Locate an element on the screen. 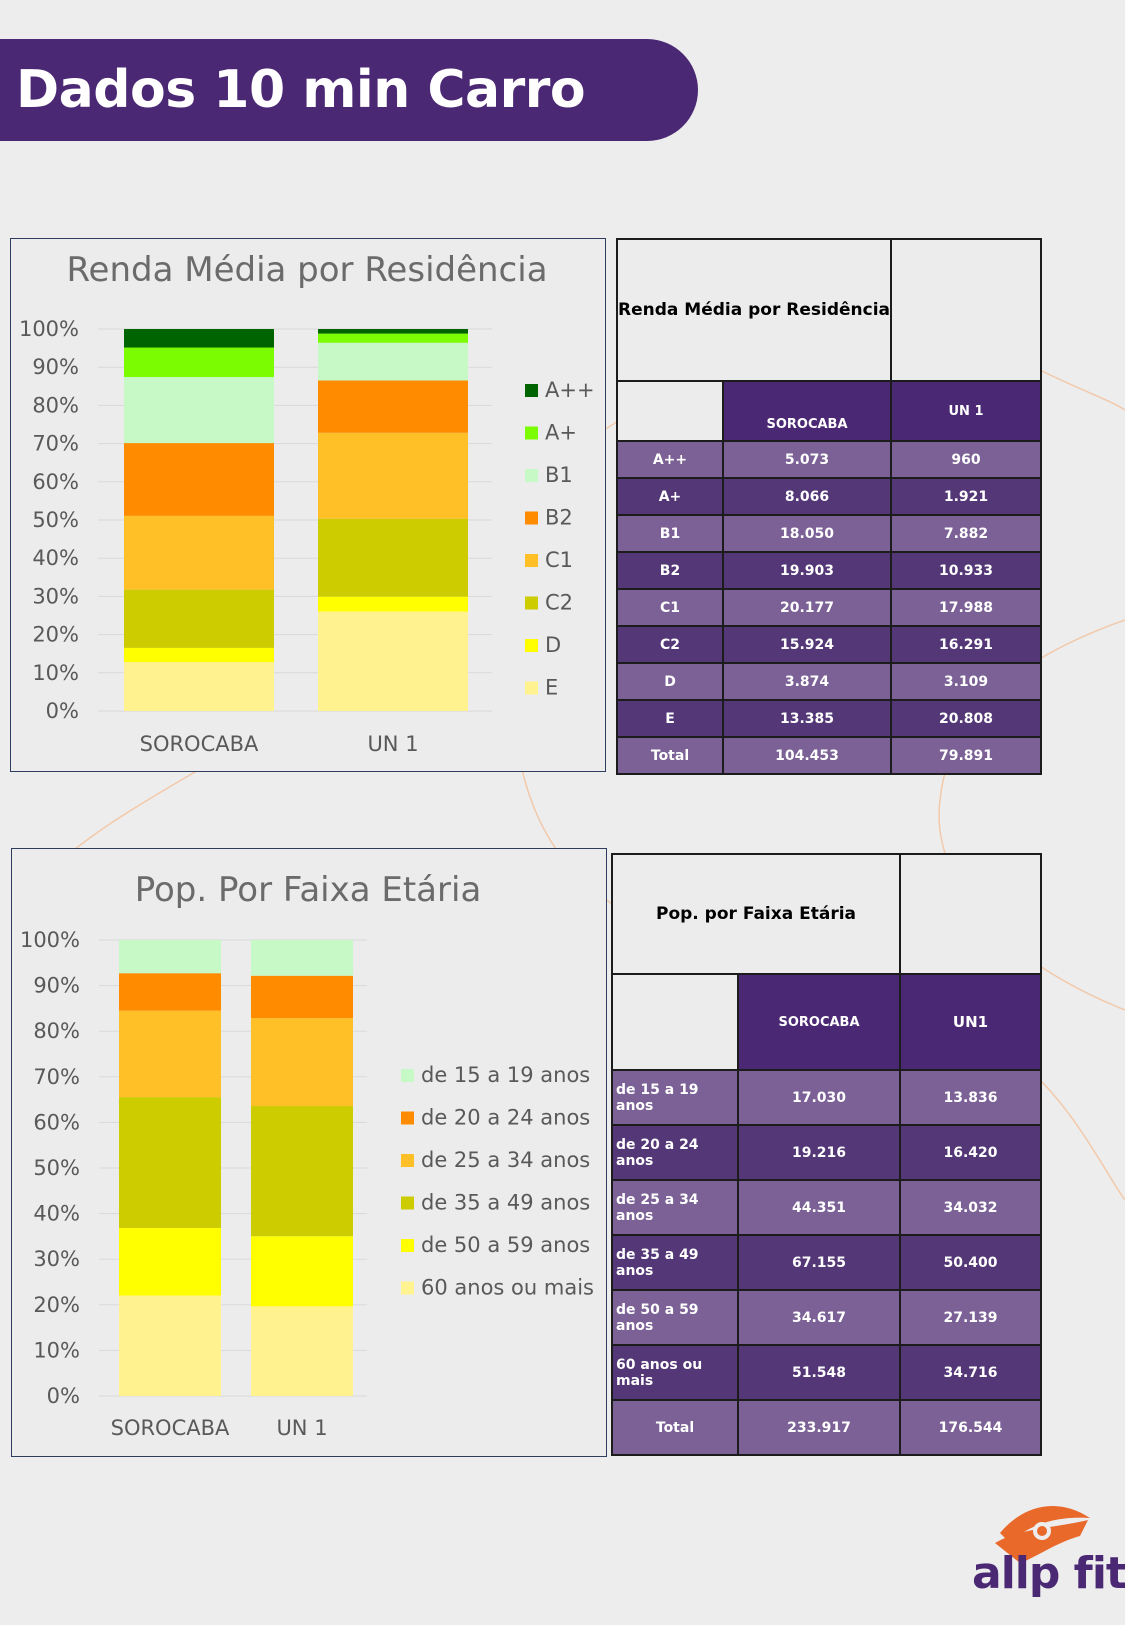 The height and width of the screenshot is (1625, 1125). income-value-sorocaba: 3.874 is located at coordinates (807, 681).